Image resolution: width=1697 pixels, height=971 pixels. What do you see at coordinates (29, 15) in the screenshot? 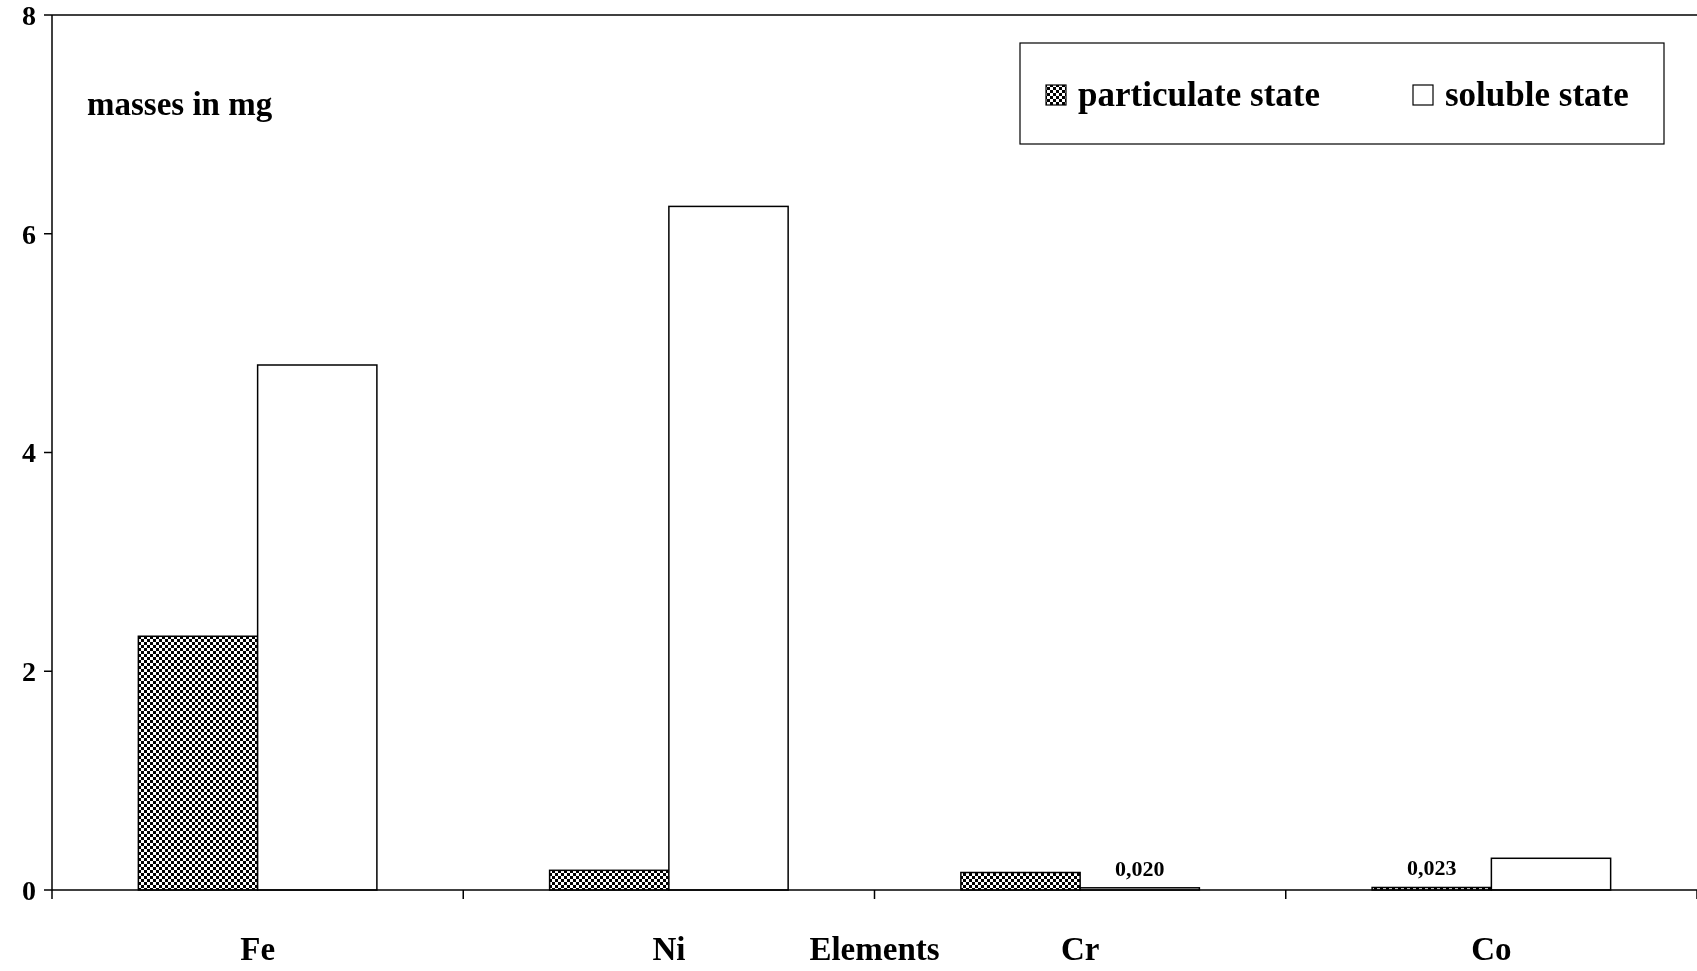
I see `y-tick-label: 8` at bounding box center [29, 15].